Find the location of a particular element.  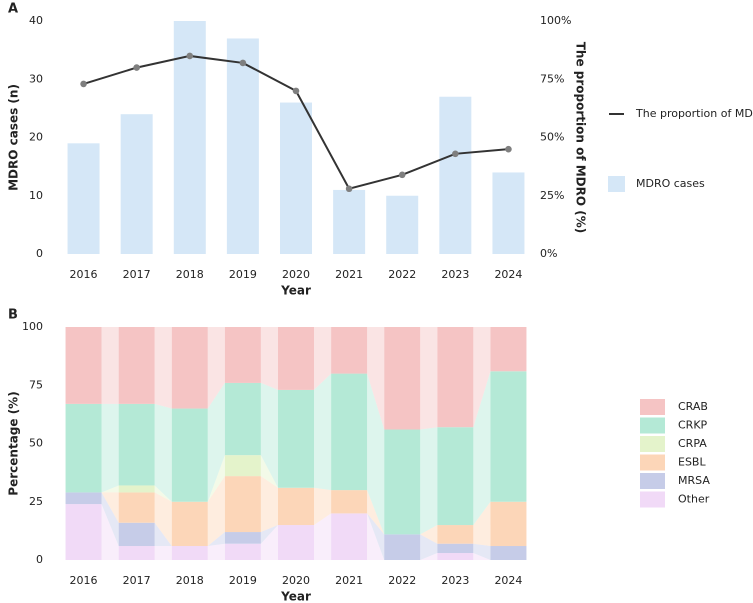

x-tick-label: 2019 is located at coordinates (243, 580).